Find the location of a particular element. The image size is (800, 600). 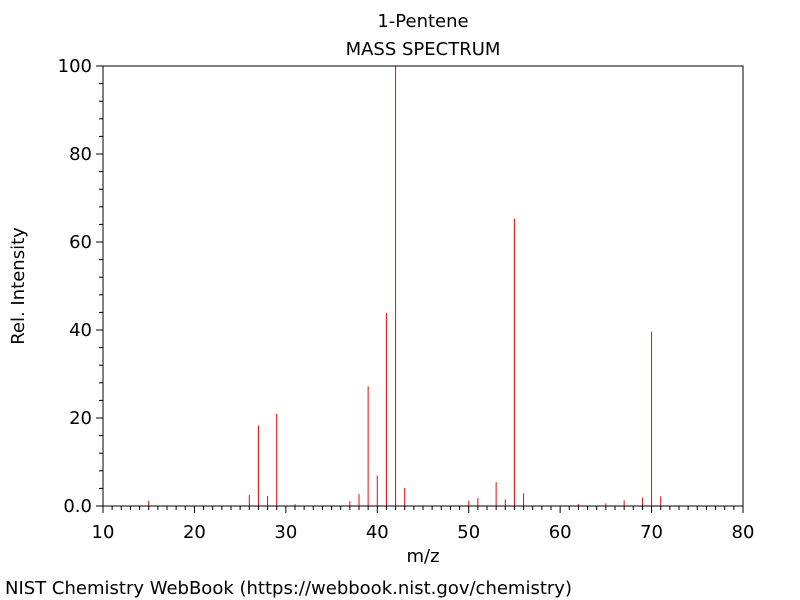

x-tick-label: 60 is located at coordinates (560, 532).